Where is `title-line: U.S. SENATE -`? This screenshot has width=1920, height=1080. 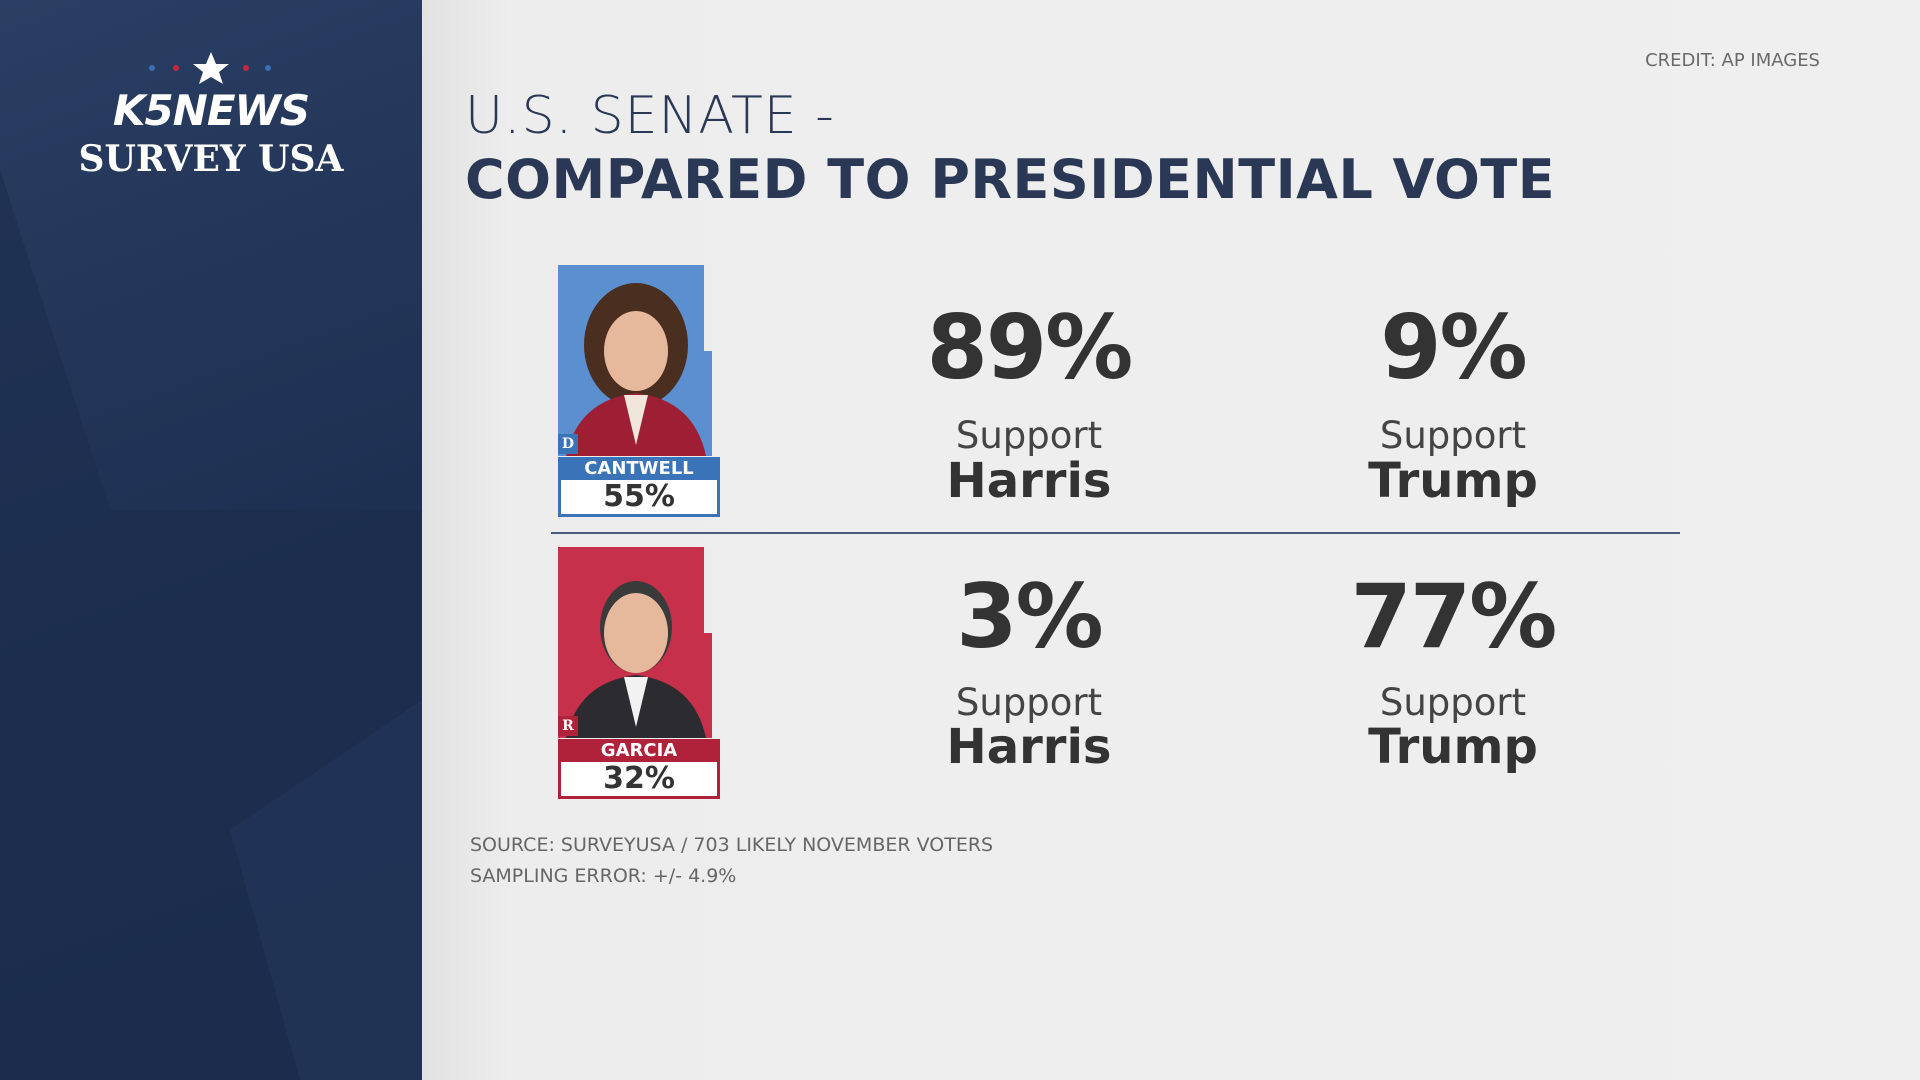 title-line: U.S. SENATE - is located at coordinates (650, 116).